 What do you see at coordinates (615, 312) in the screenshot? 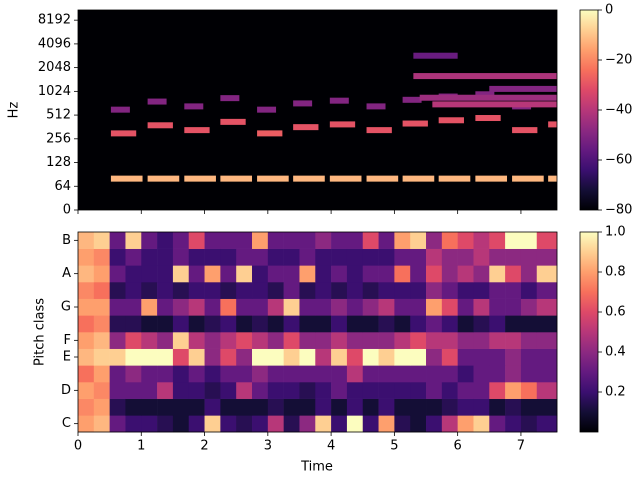
I see `colorbar-tick-label: 0.6` at bounding box center [615, 312].